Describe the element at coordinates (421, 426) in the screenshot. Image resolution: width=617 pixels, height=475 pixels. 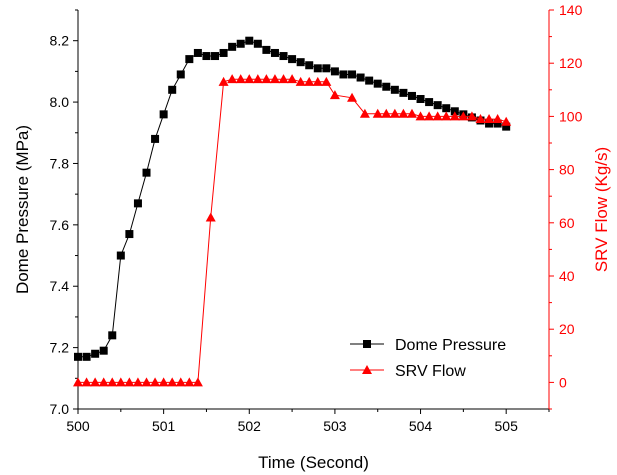
I see `x-tick-label: 504` at that location.